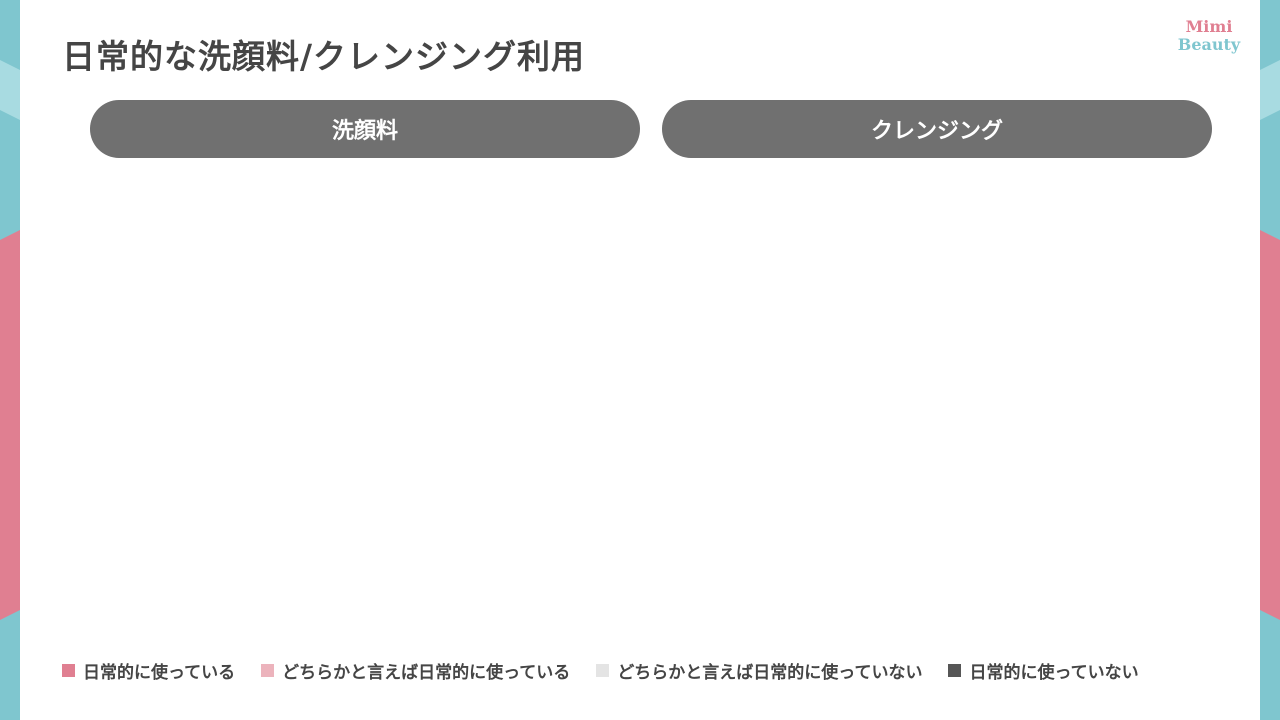 The width and height of the screenshot is (1280, 720). I want to click on data-label-used-daily: 95.4%, so click(367, 507).